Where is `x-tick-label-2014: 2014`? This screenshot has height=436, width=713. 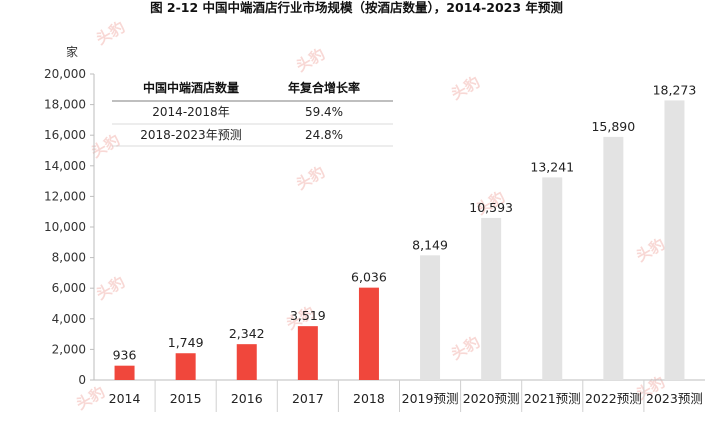
x-tick-label-2014: 2014 is located at coordinates (125, 398).